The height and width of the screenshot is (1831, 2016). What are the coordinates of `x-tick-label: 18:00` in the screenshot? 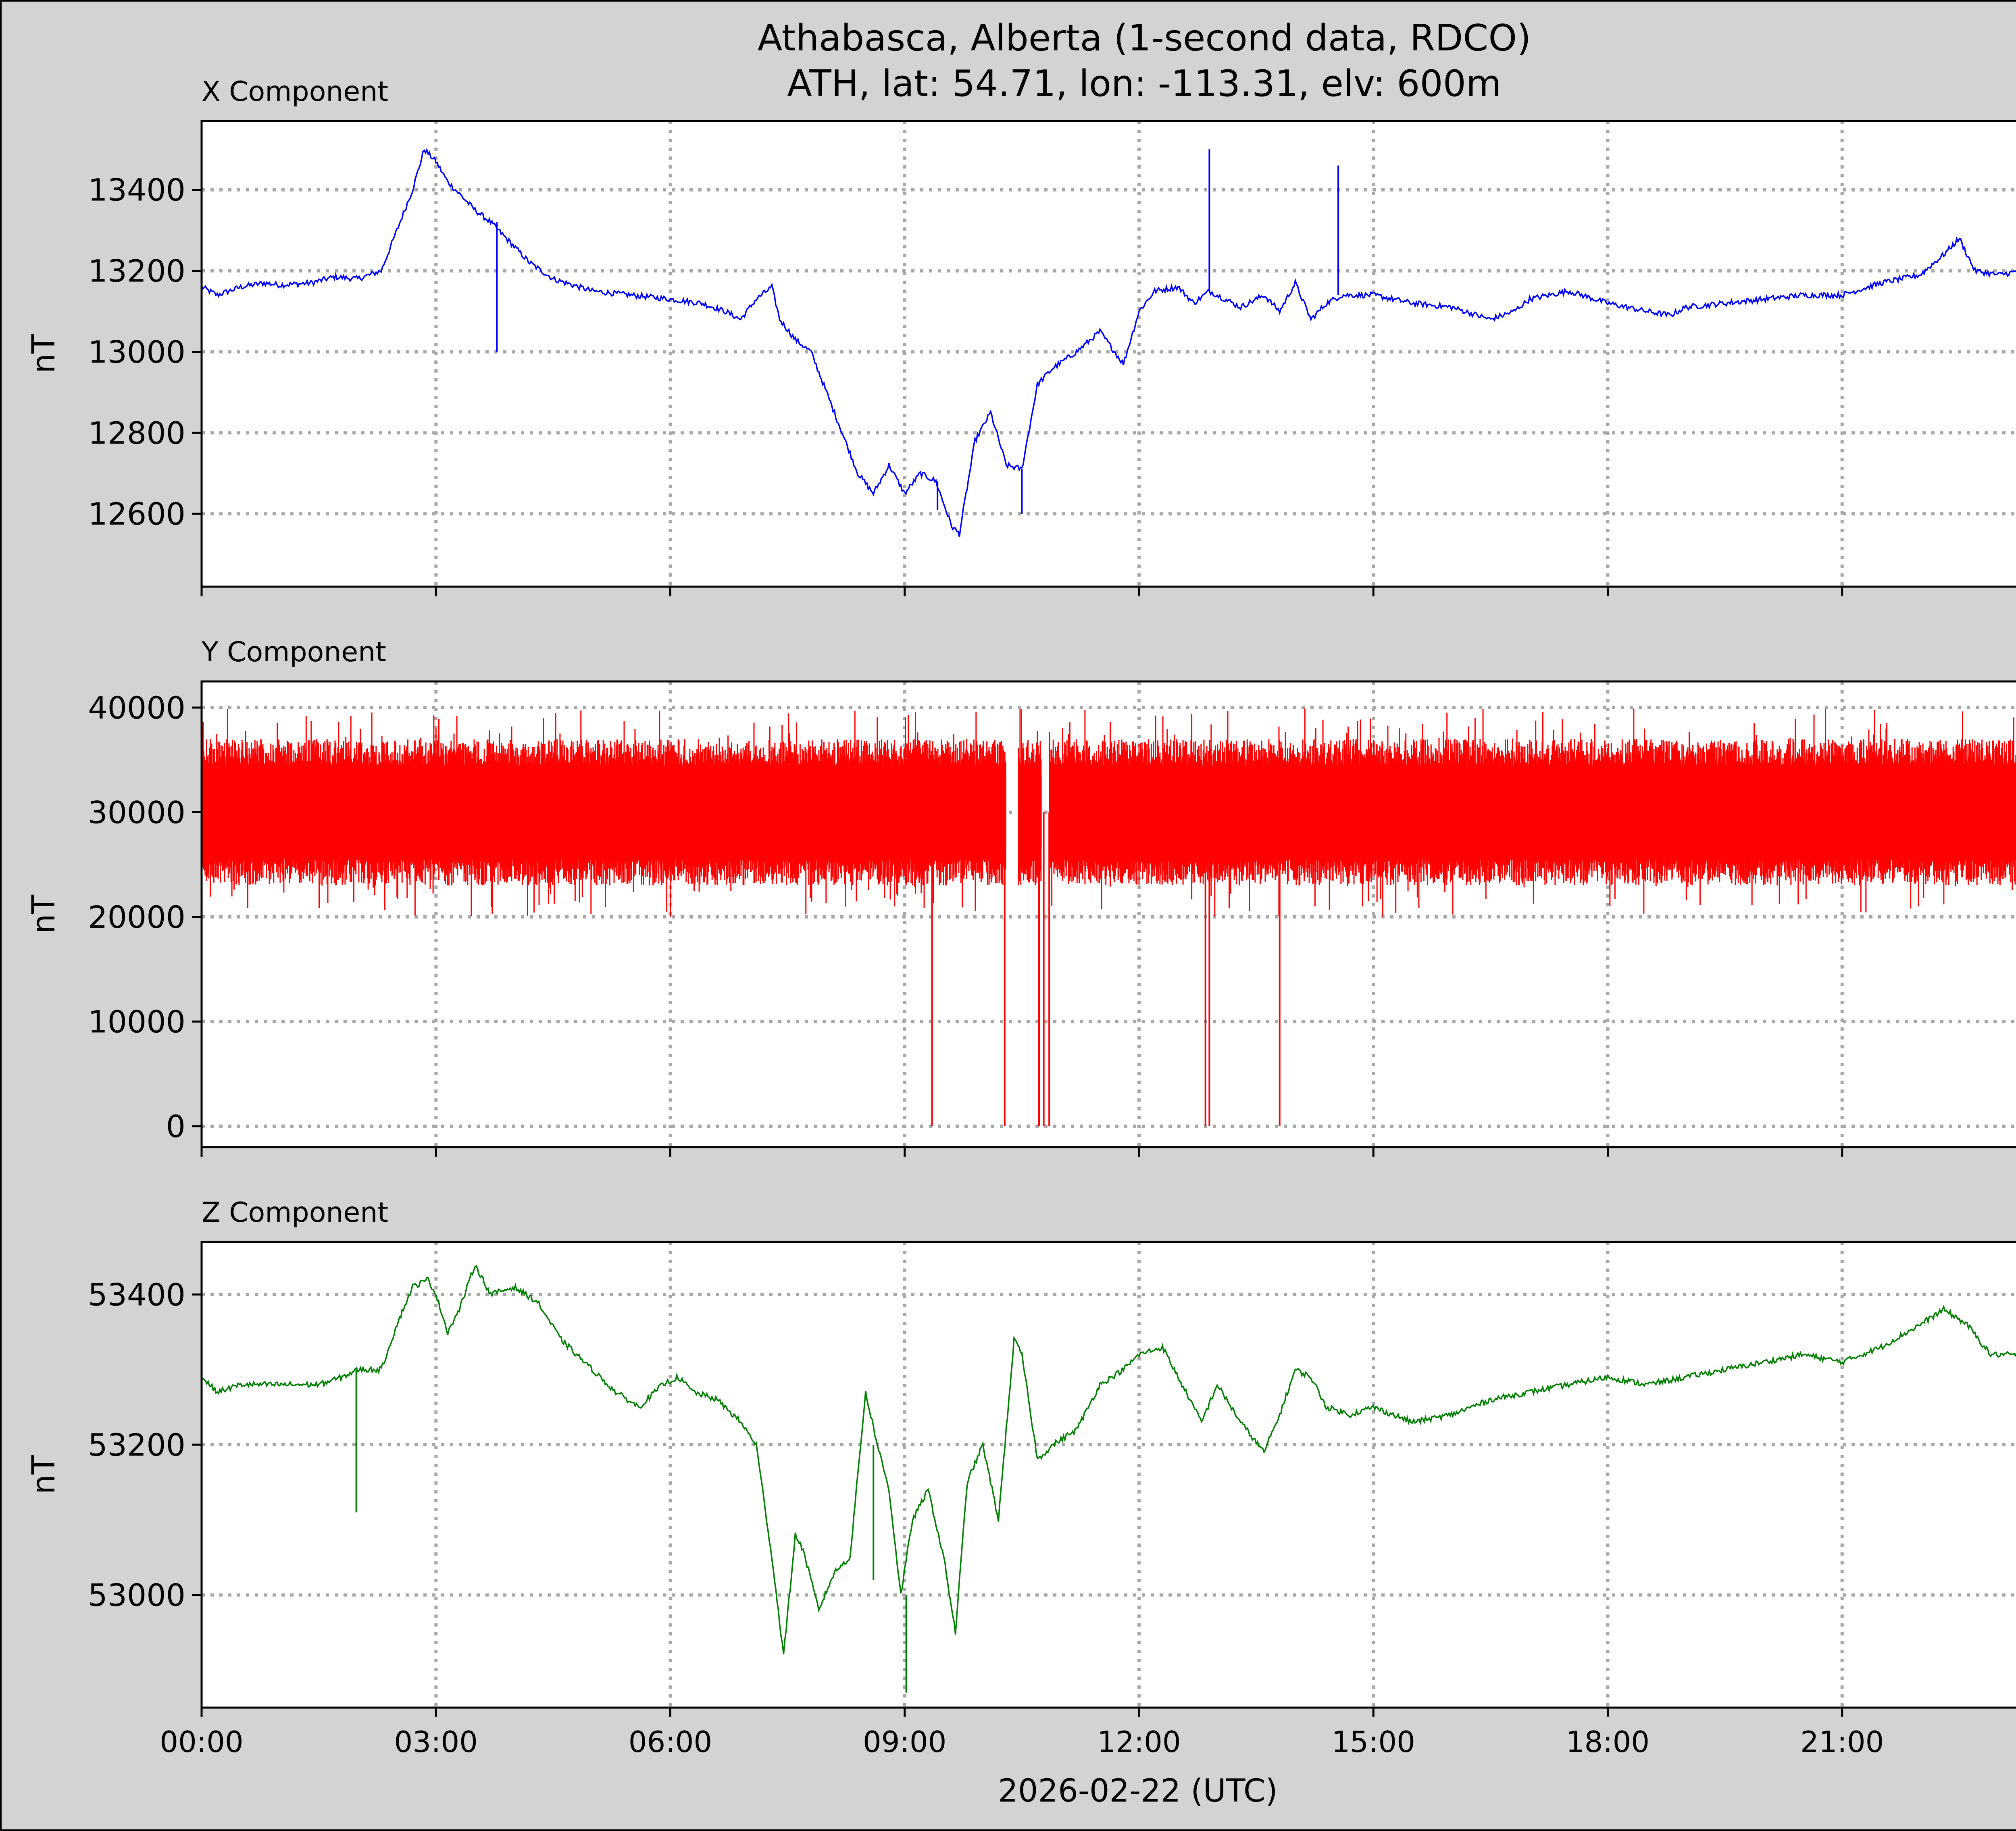 It's located at (1608, 1742).